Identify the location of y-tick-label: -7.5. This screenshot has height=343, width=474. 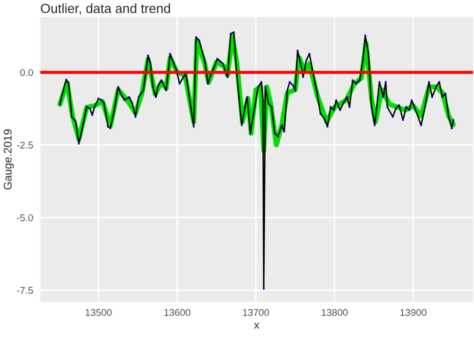
(25, 290).